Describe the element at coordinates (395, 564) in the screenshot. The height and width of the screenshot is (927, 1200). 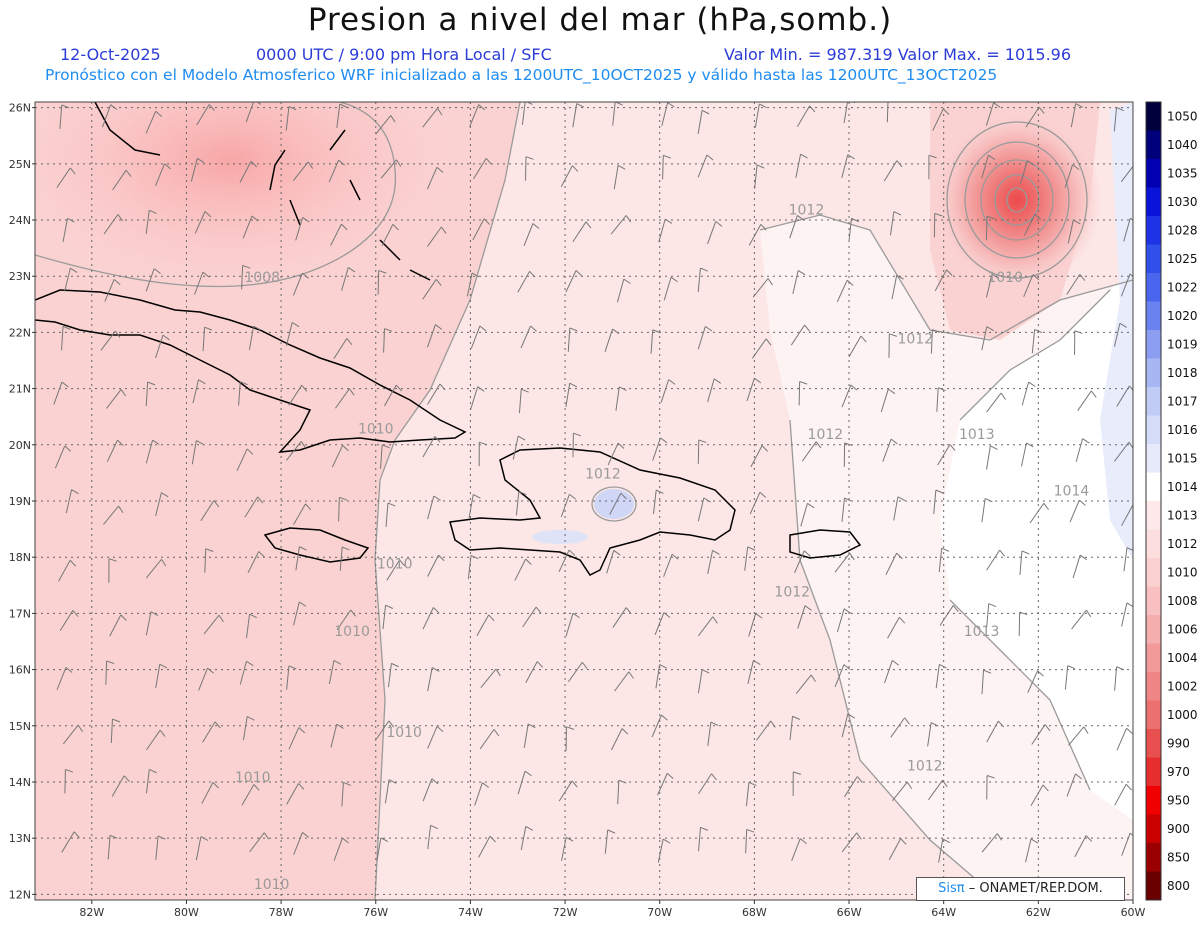
I see `contour-label: 1010` at that location.